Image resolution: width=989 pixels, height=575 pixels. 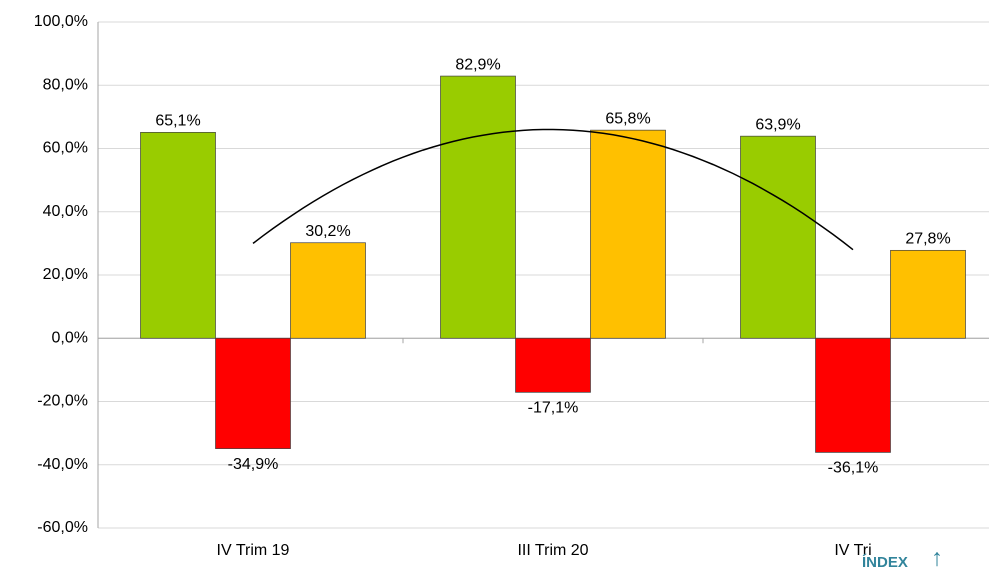 What do you see at coordinates (627, 118) in the screenshot?
I see `data-label: 65,8%` at bounding box center [627, 118].